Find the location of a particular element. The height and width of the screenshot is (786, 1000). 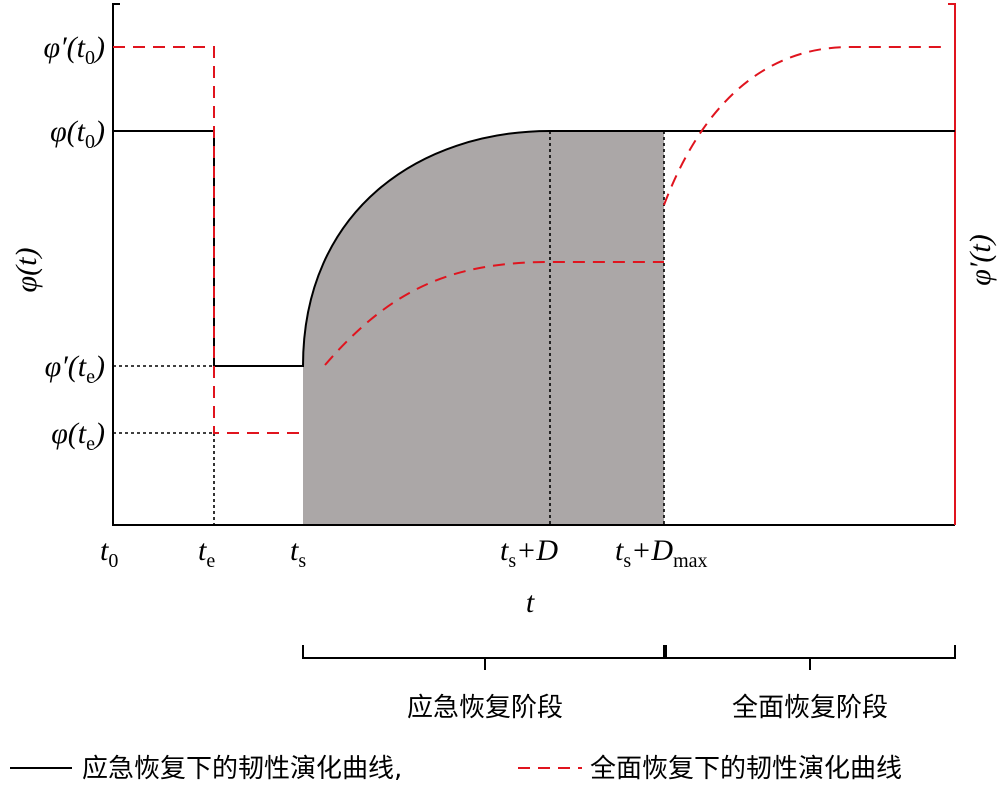

legend-label: 全面恢复下的韧性演化曲线 is located at coordinates (746, 769).